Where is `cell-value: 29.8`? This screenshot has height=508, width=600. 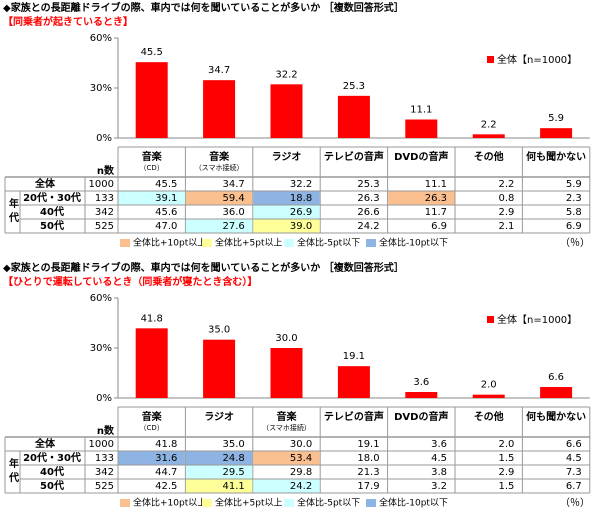
cell-value: 29.8 is located at coordinates (301, 472).